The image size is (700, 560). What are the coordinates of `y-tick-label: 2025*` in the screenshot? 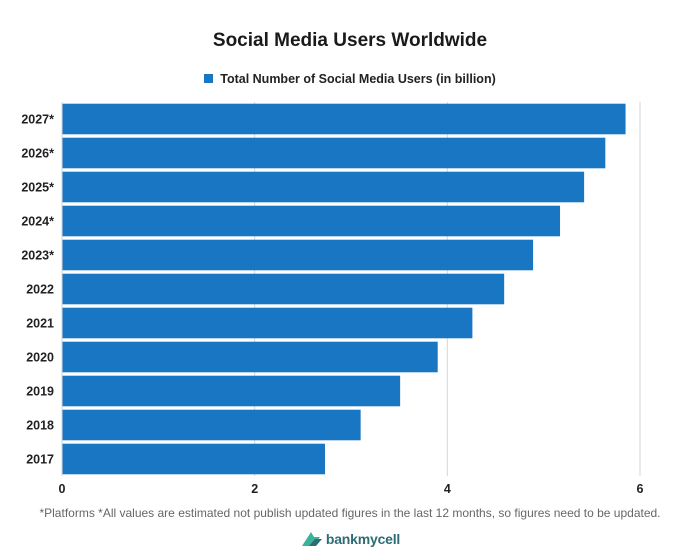 It's located at (37, 188).